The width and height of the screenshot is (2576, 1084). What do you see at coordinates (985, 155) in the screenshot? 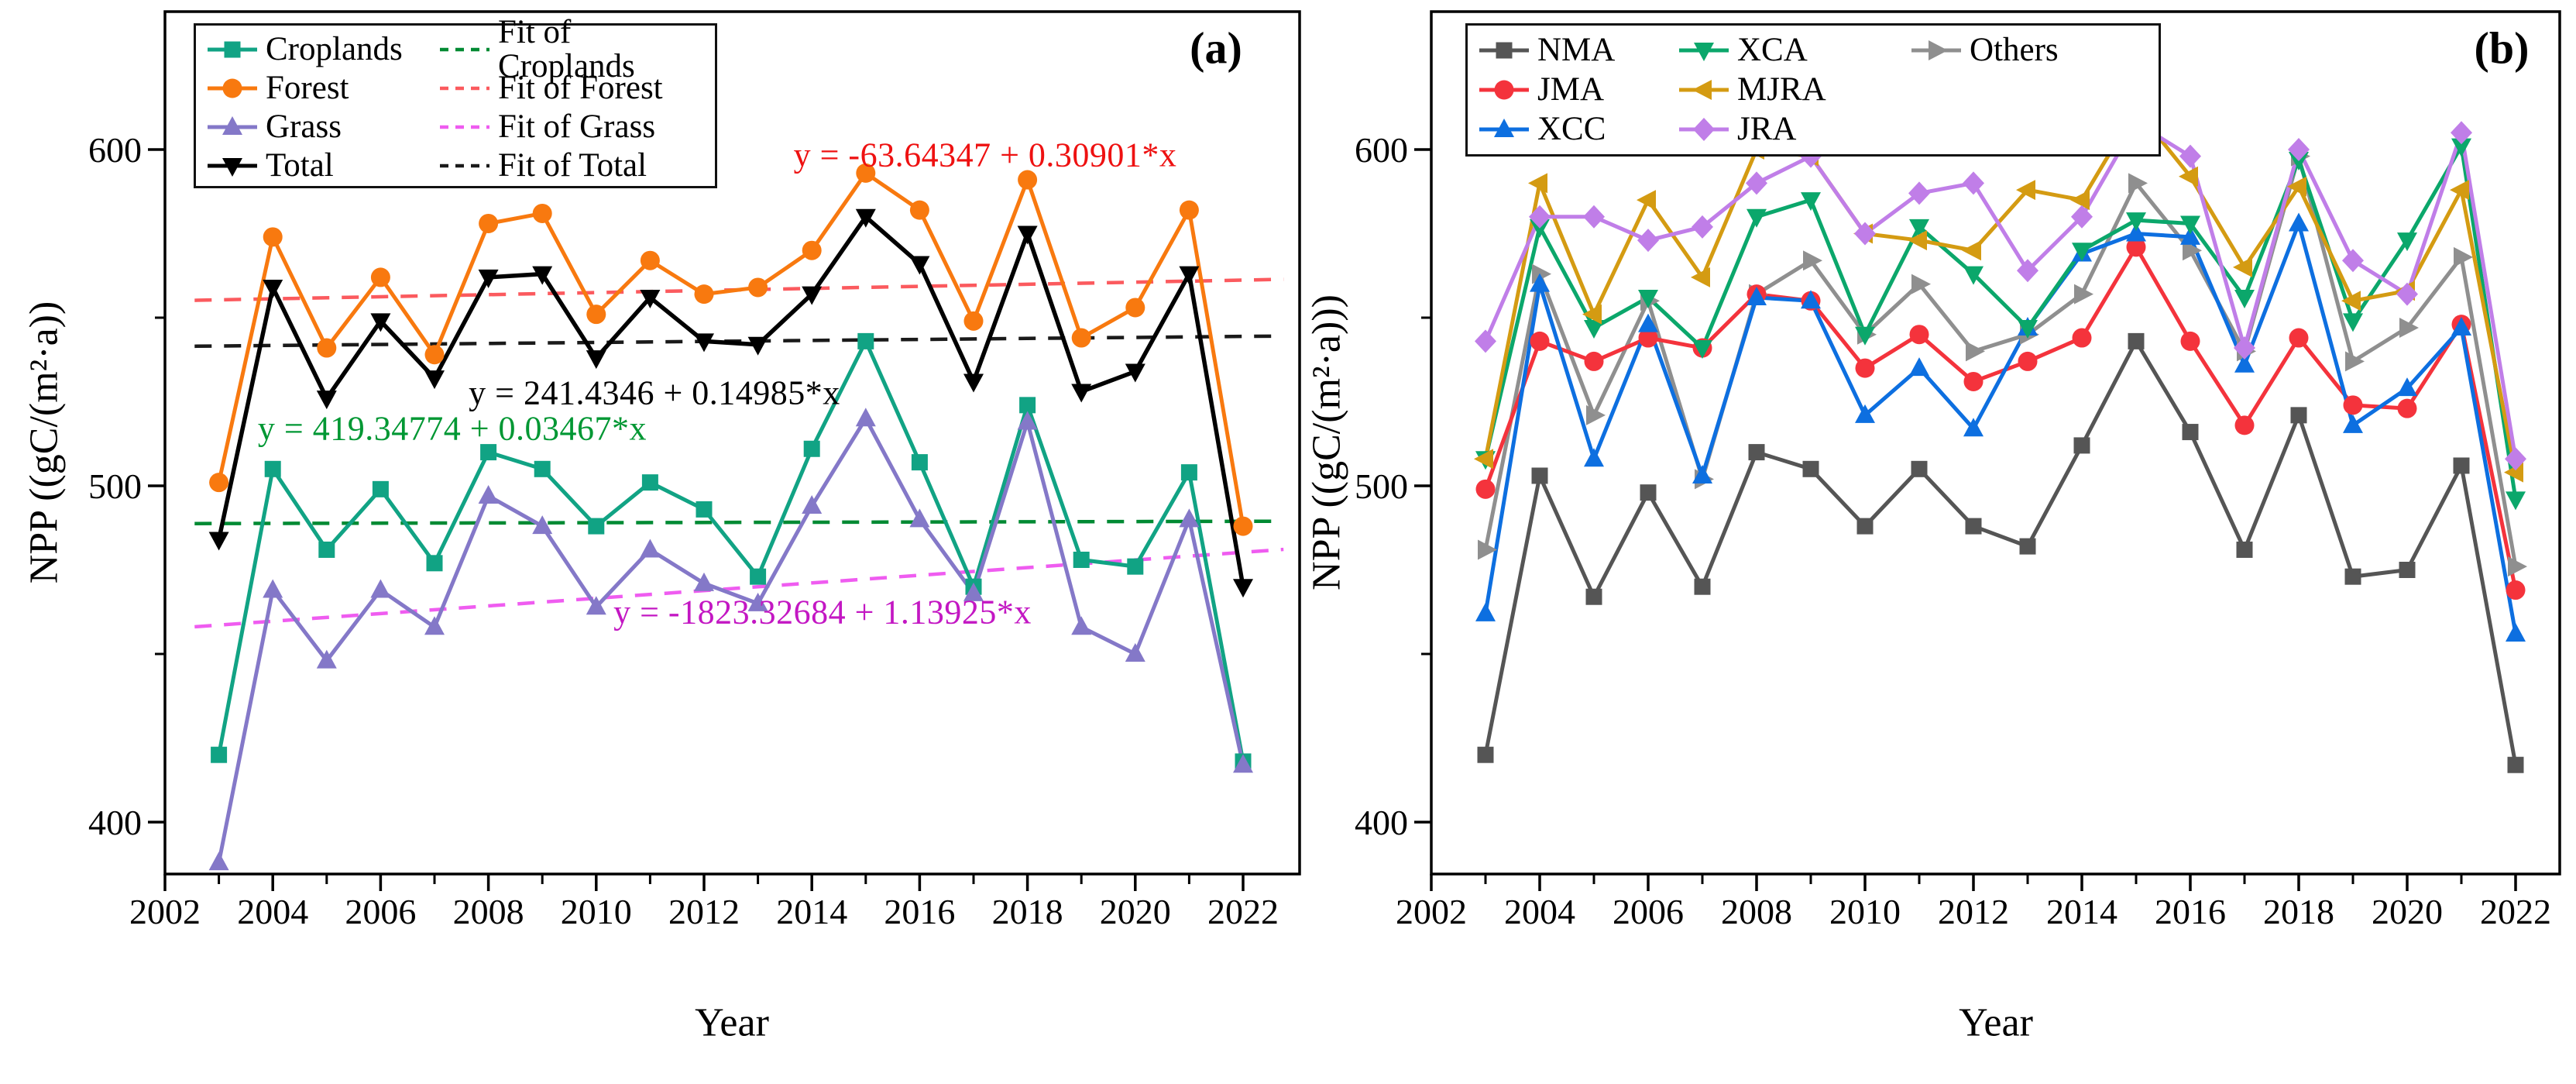
I see `forest-fit-equation: y = -63.64347 + 0.30901*x` at bounding box center [985, 155].